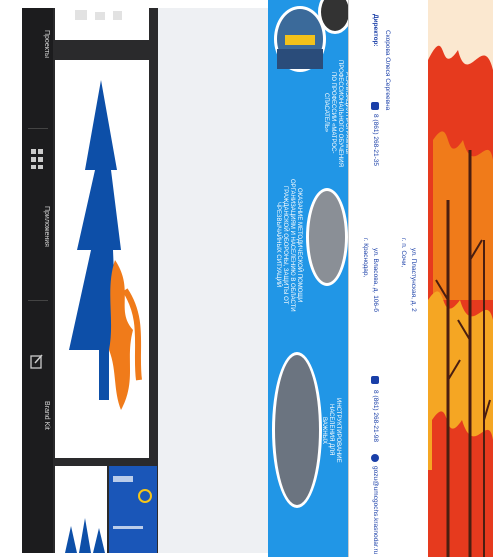 Image resolution: width=493 pixels, height=558 pixels. I want to click on phone-2: 8 (861) 268-21-98, so click(375, 416).